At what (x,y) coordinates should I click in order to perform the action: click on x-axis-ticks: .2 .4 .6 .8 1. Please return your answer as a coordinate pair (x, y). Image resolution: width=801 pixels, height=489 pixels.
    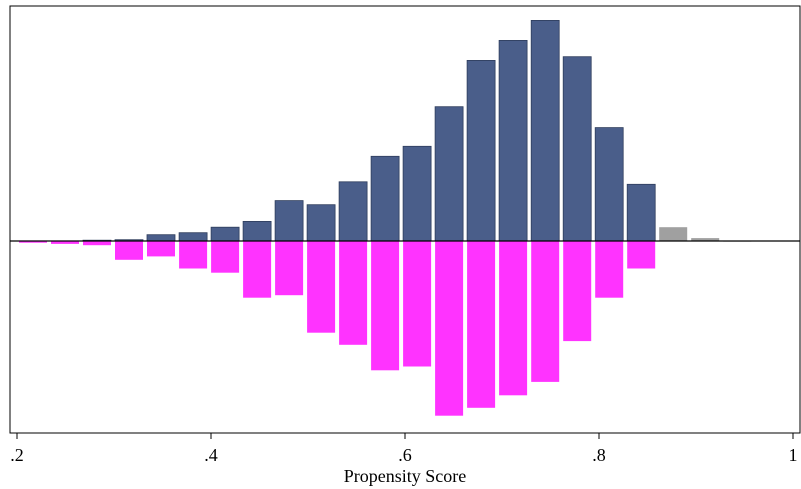
    Looking at the image, I should click on (404, 449).